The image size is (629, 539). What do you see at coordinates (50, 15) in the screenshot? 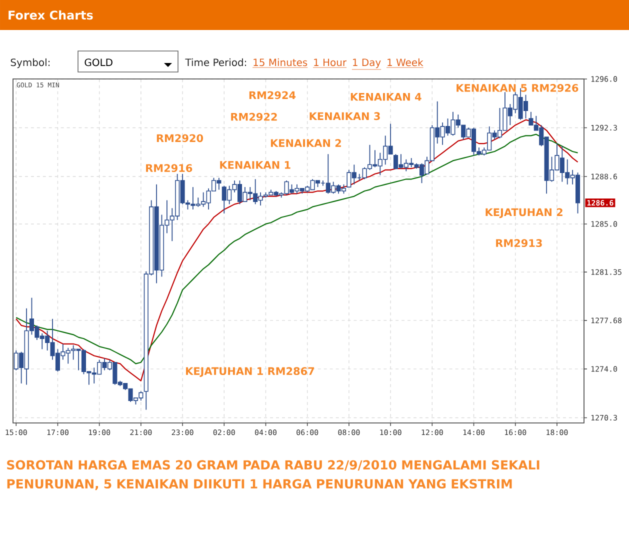
I see `chart-title: Forex Charts` at bounding box center [50, 15].